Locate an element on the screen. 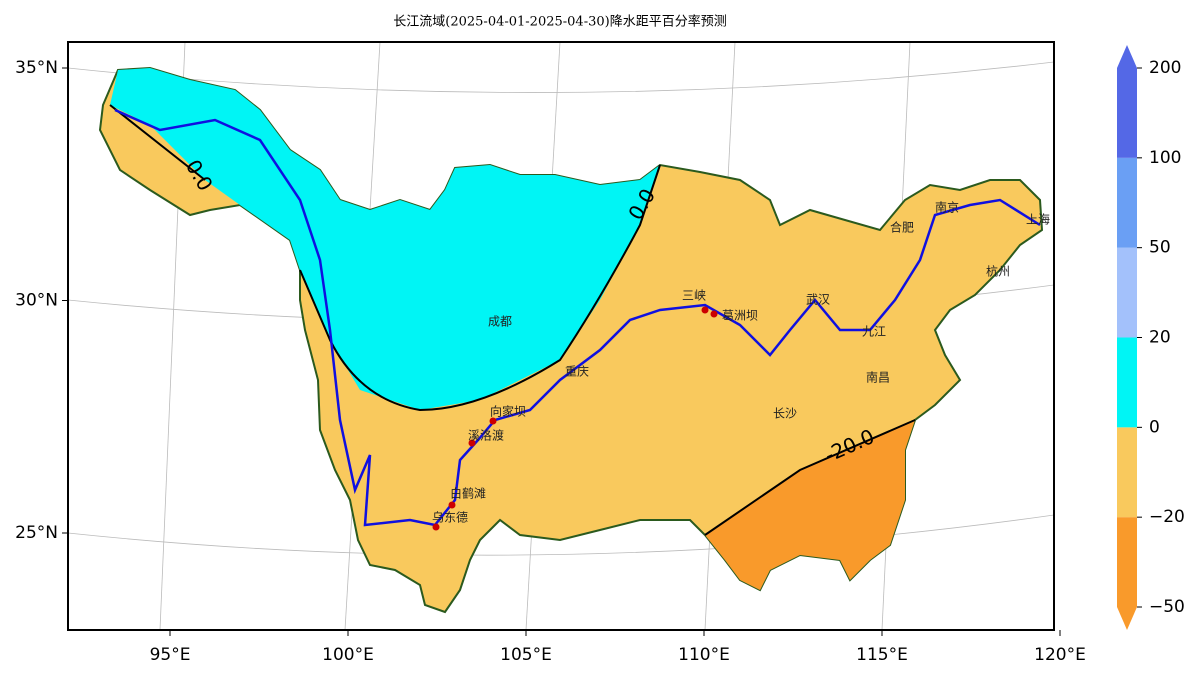 The height and width of the screenshot is (685, 1200). region-dark-orange is located at coordinates (810, 505).